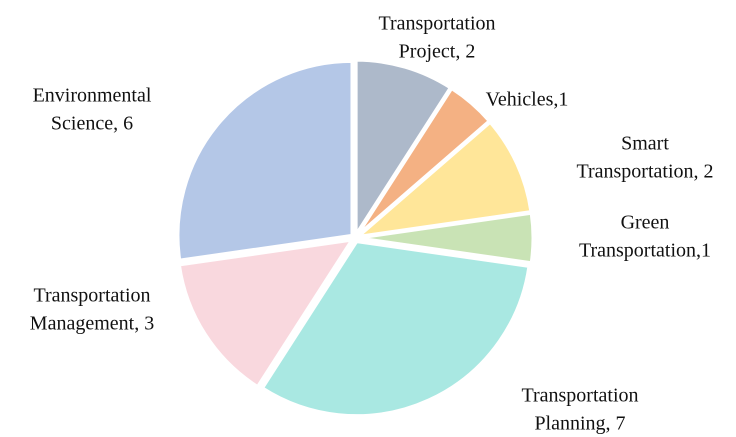 The width and height of the screenshot is (736, 437). Describe the element at coordinates (645, 223) in the screenshot. I see `slice-label: Green` at that location.